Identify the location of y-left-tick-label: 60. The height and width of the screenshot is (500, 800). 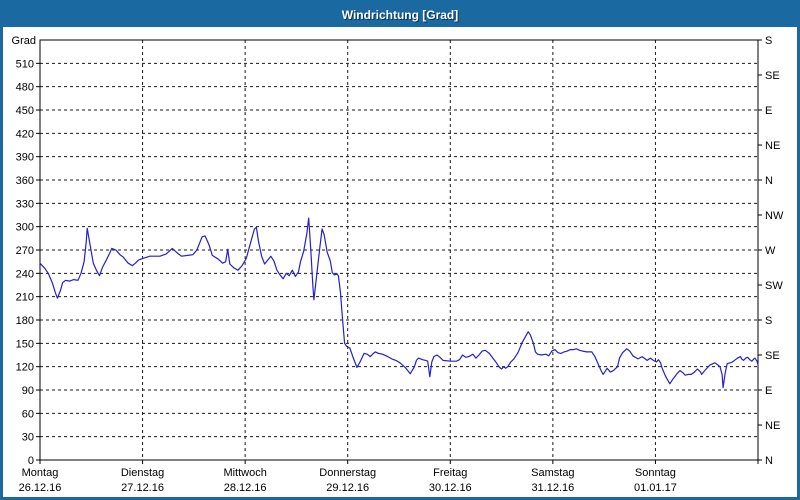
(28, 414).